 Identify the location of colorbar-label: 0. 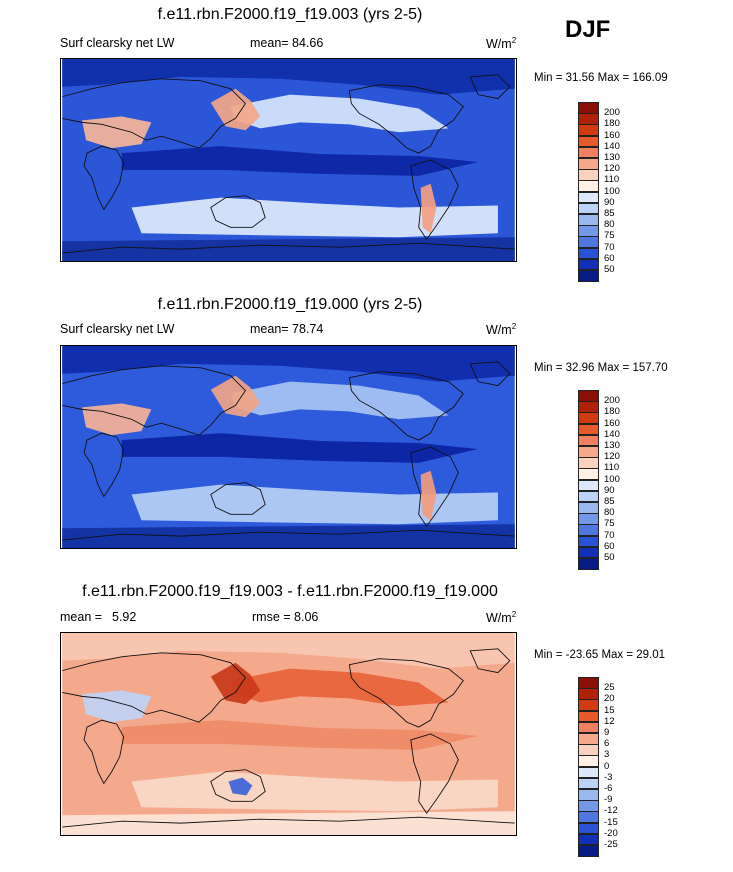
(607, 766).